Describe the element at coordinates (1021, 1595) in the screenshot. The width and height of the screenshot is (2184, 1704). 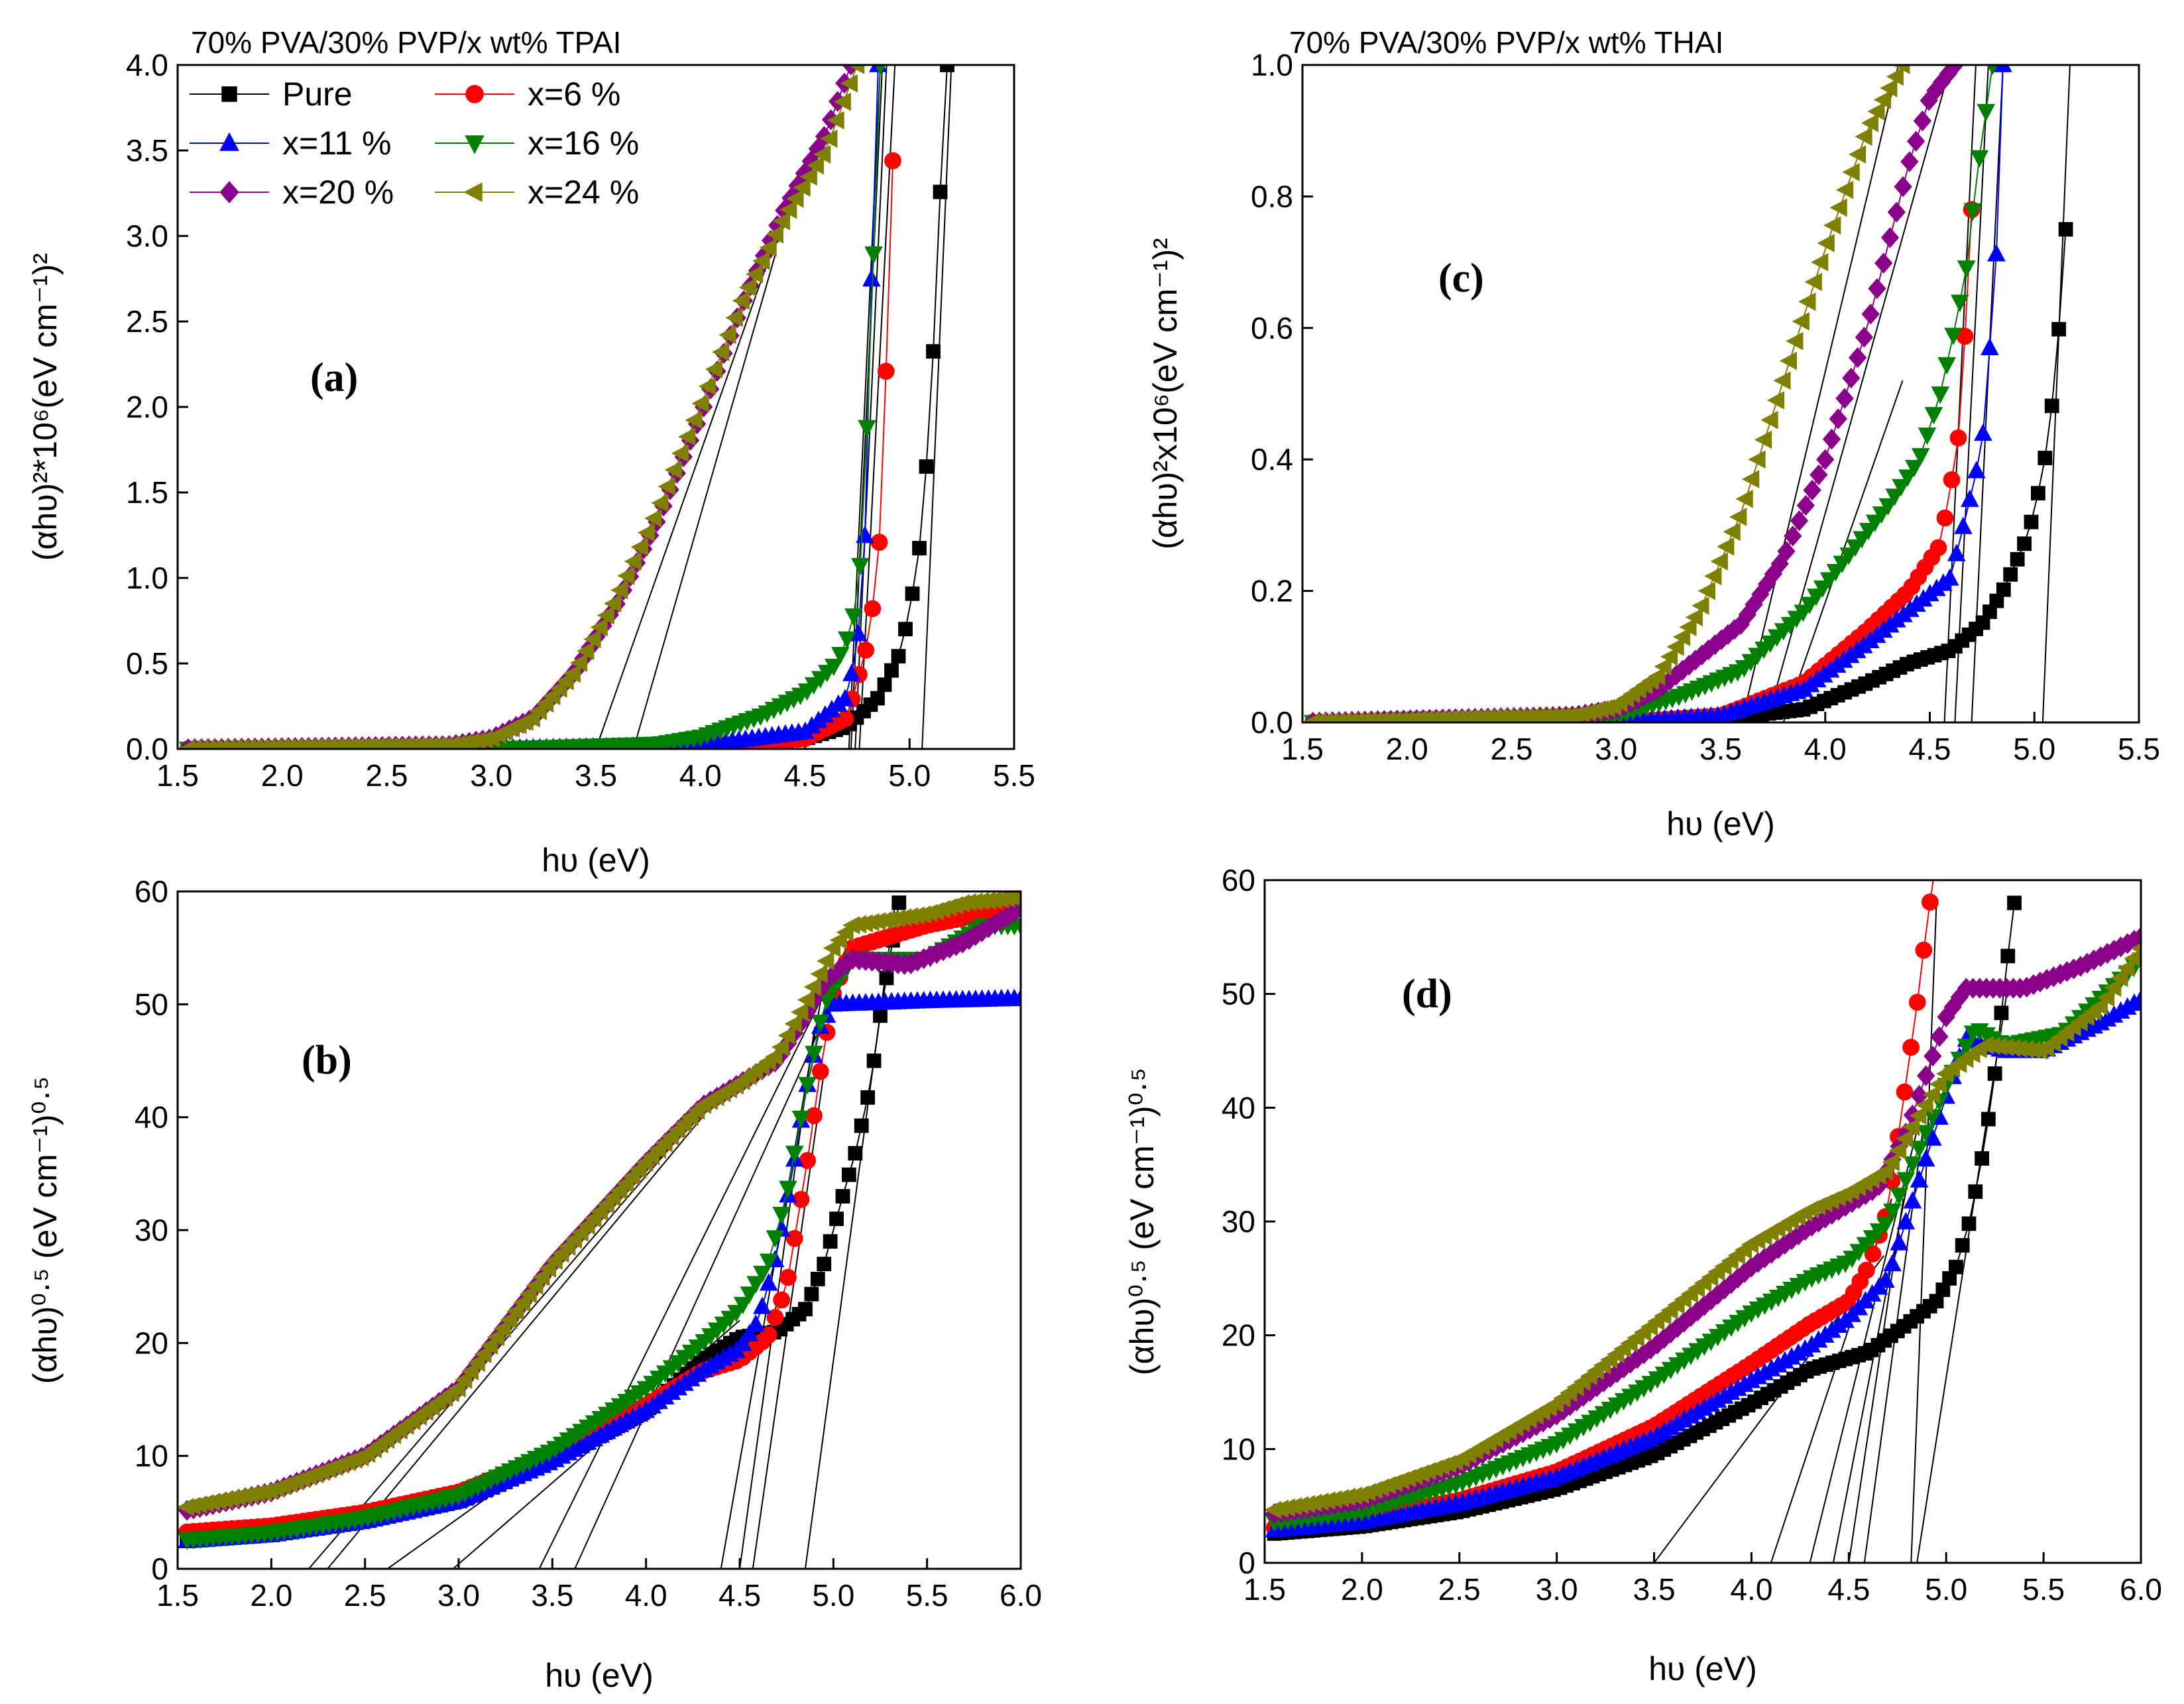
I see `panel-b-xtick-label: 6.0` at that location.